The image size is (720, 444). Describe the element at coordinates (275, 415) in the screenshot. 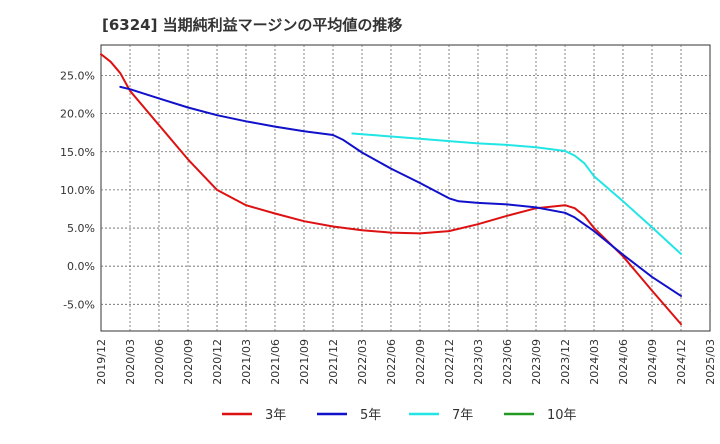

I see `legend-label: 3年` at that location.